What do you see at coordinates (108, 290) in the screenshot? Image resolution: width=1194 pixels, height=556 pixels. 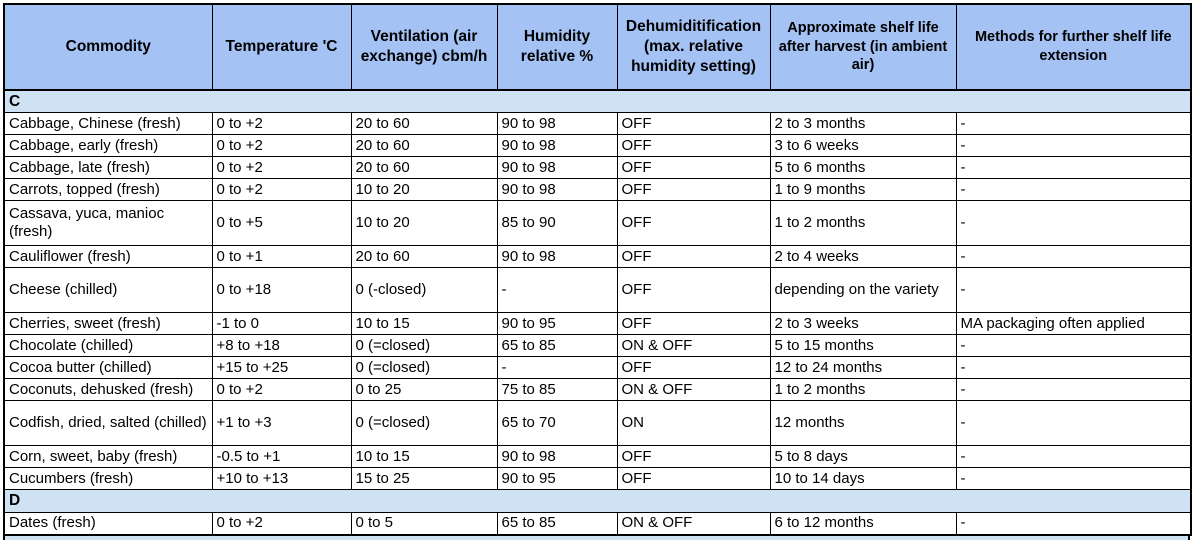 I see `cell-commodity: Cheese (chilled)` at bounding box center [108, 290].